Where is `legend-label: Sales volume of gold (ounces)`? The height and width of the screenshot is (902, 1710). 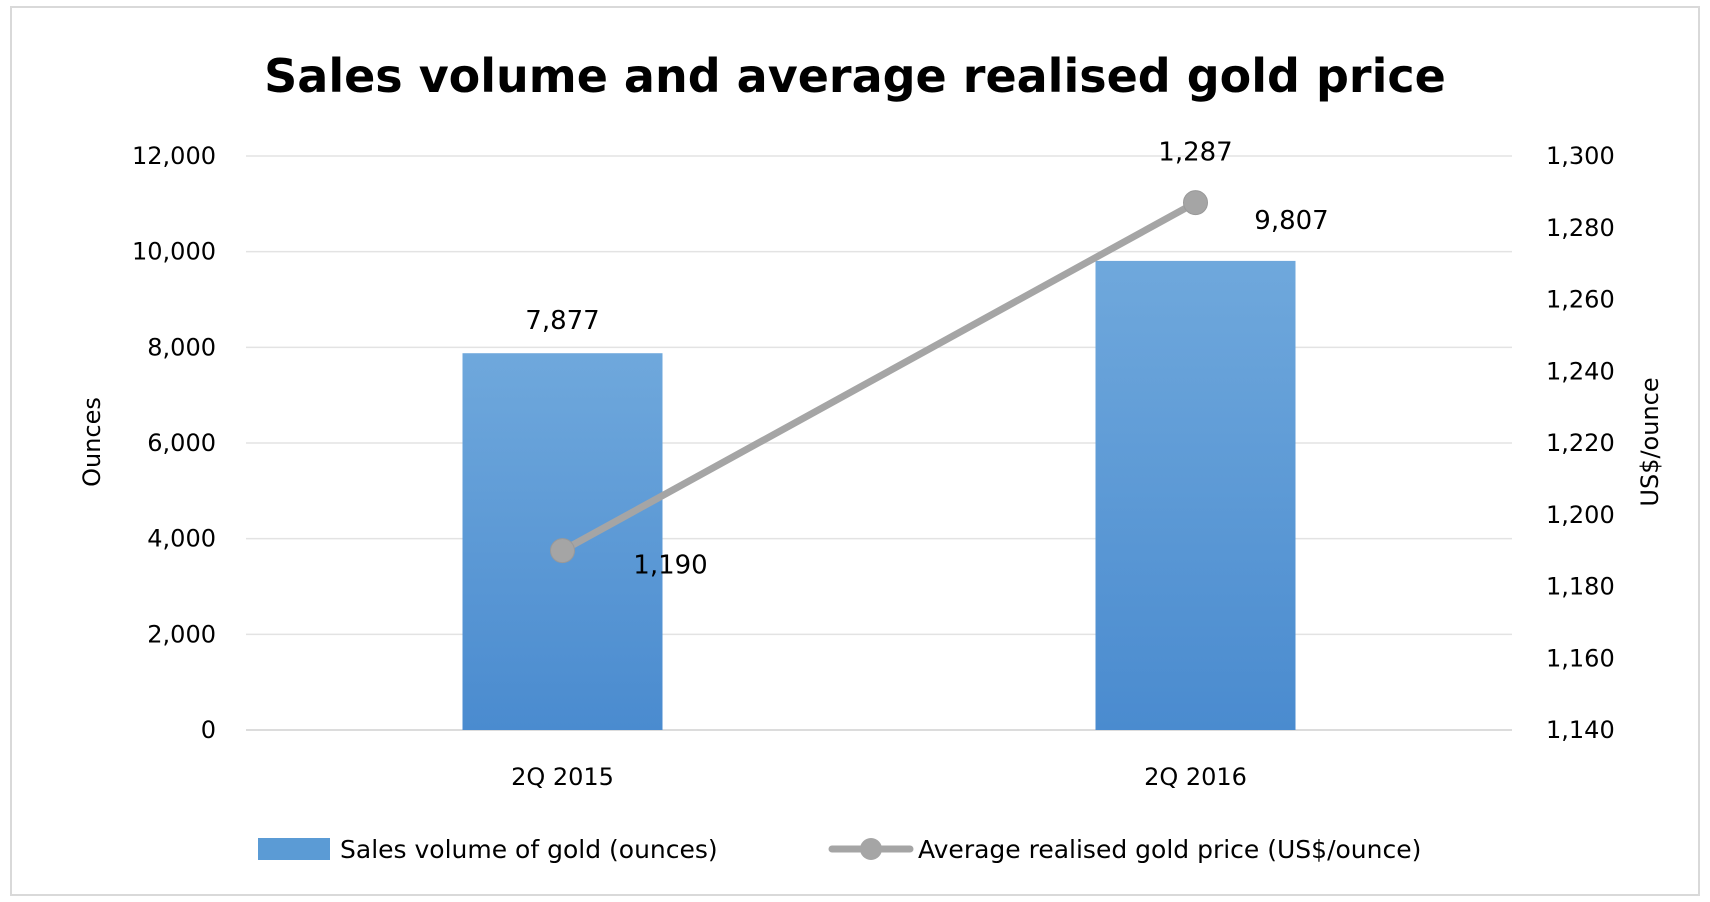
legend-label: Sales volume of gold (ounces) is located at coordinates (529, 849).